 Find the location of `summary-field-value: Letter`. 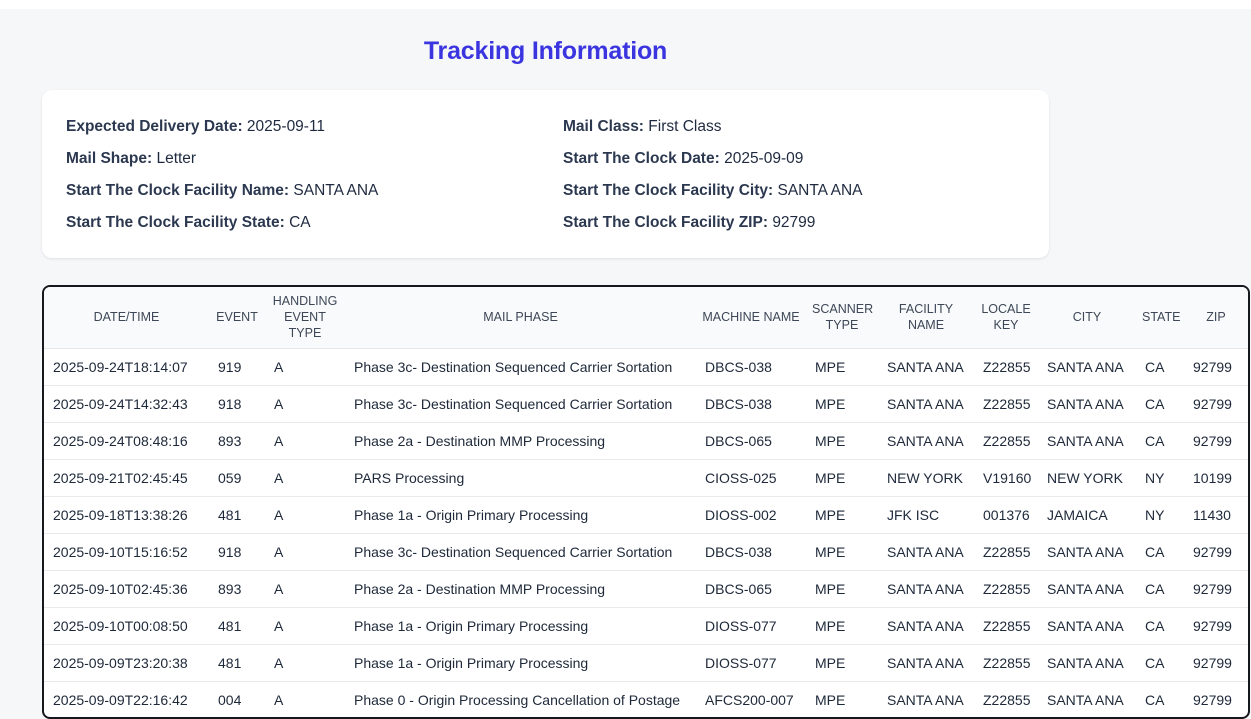

summary-field-value: Letter is located at coordinates (176, 158).